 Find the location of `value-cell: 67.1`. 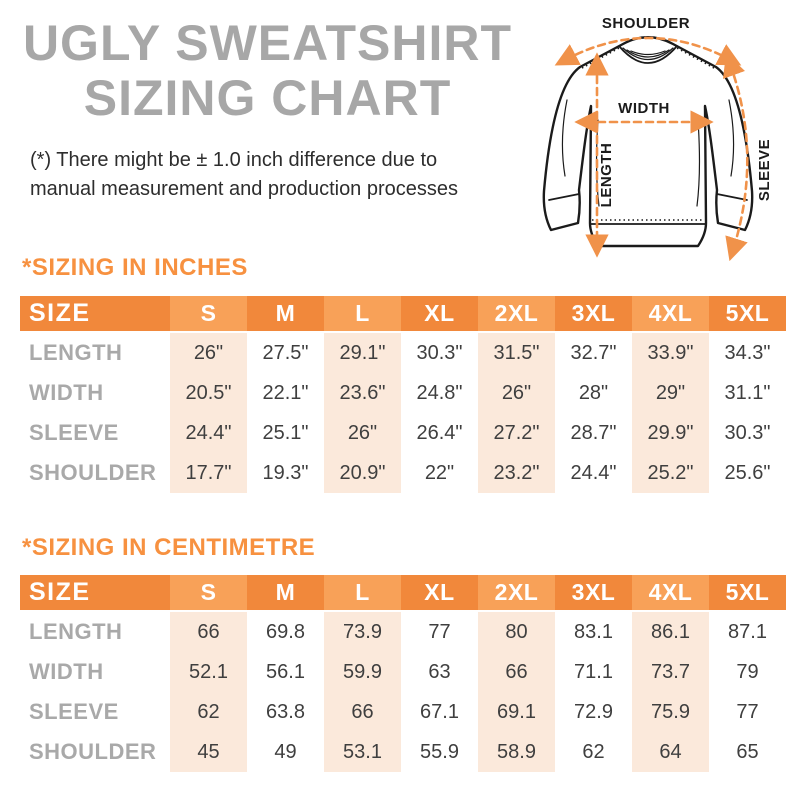

value-cell: 67.1 is located at coordinates (439, 712).